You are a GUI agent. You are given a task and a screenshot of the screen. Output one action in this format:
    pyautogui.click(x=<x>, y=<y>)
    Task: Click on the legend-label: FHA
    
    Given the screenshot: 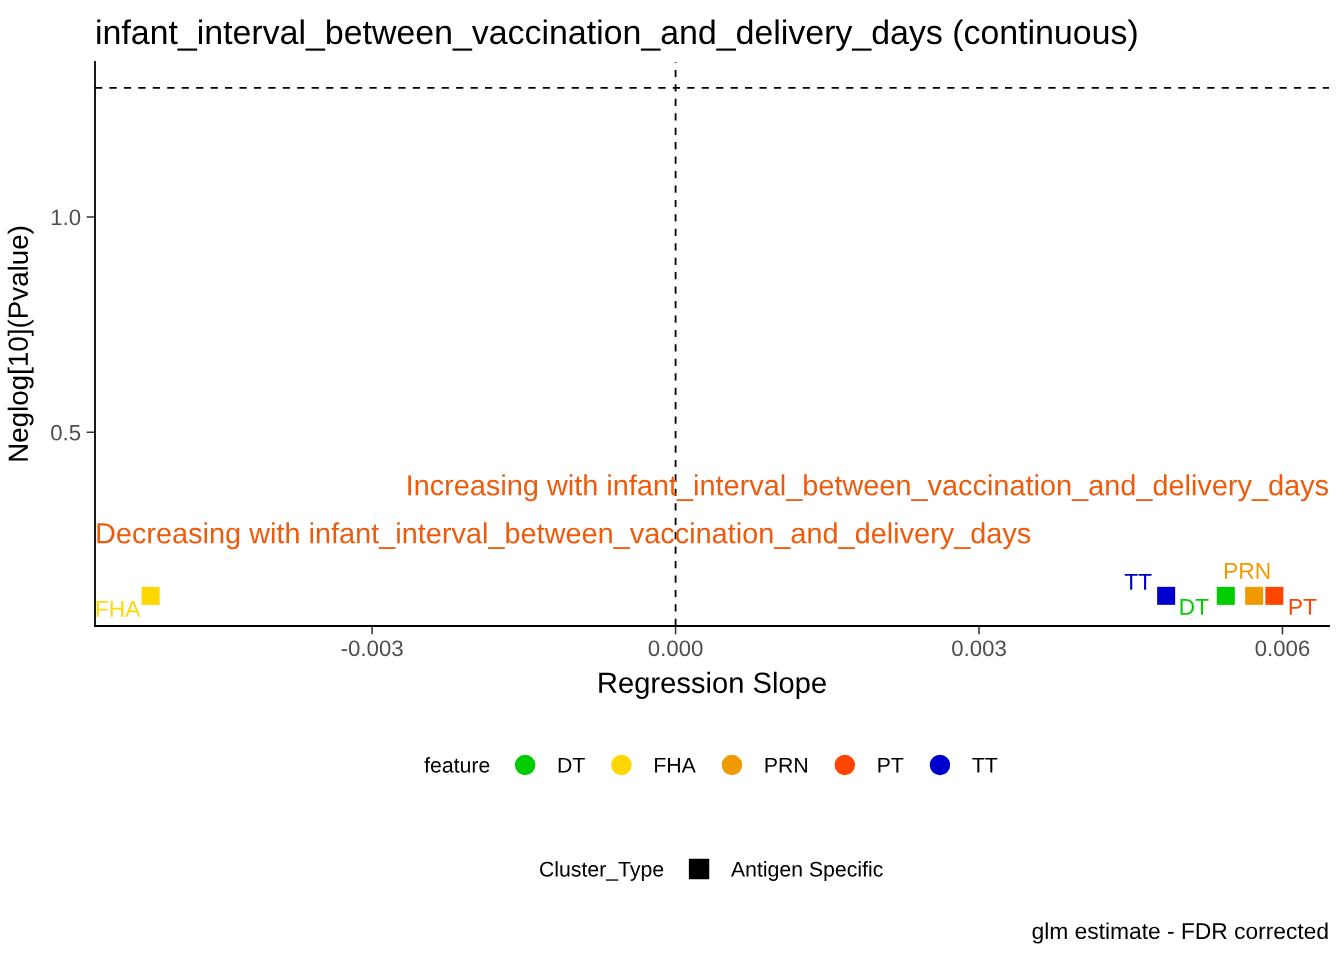 What is the action you would take?
    pyautogui.click(x=675, y=765)
    